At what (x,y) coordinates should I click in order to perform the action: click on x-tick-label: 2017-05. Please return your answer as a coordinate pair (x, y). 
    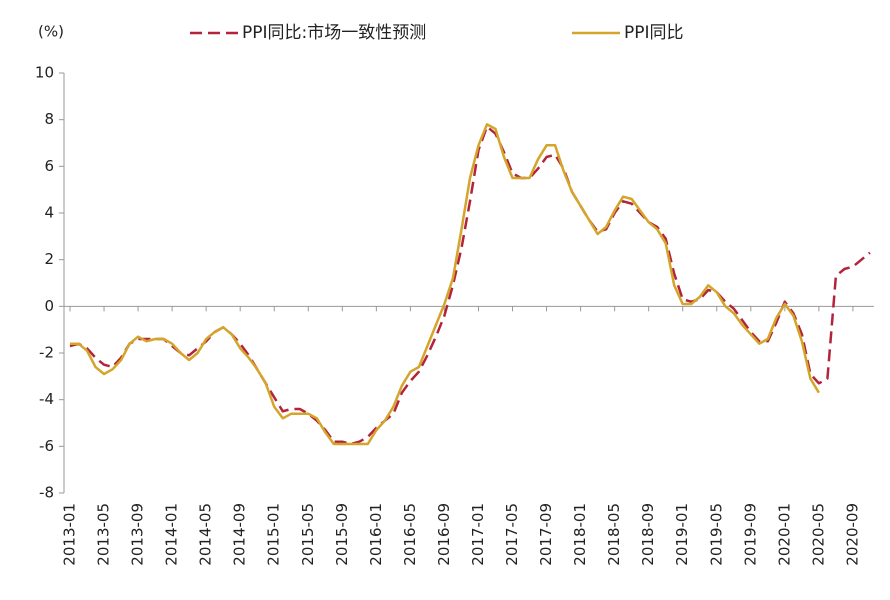
    Looking at the image, I should click on (512, 534).